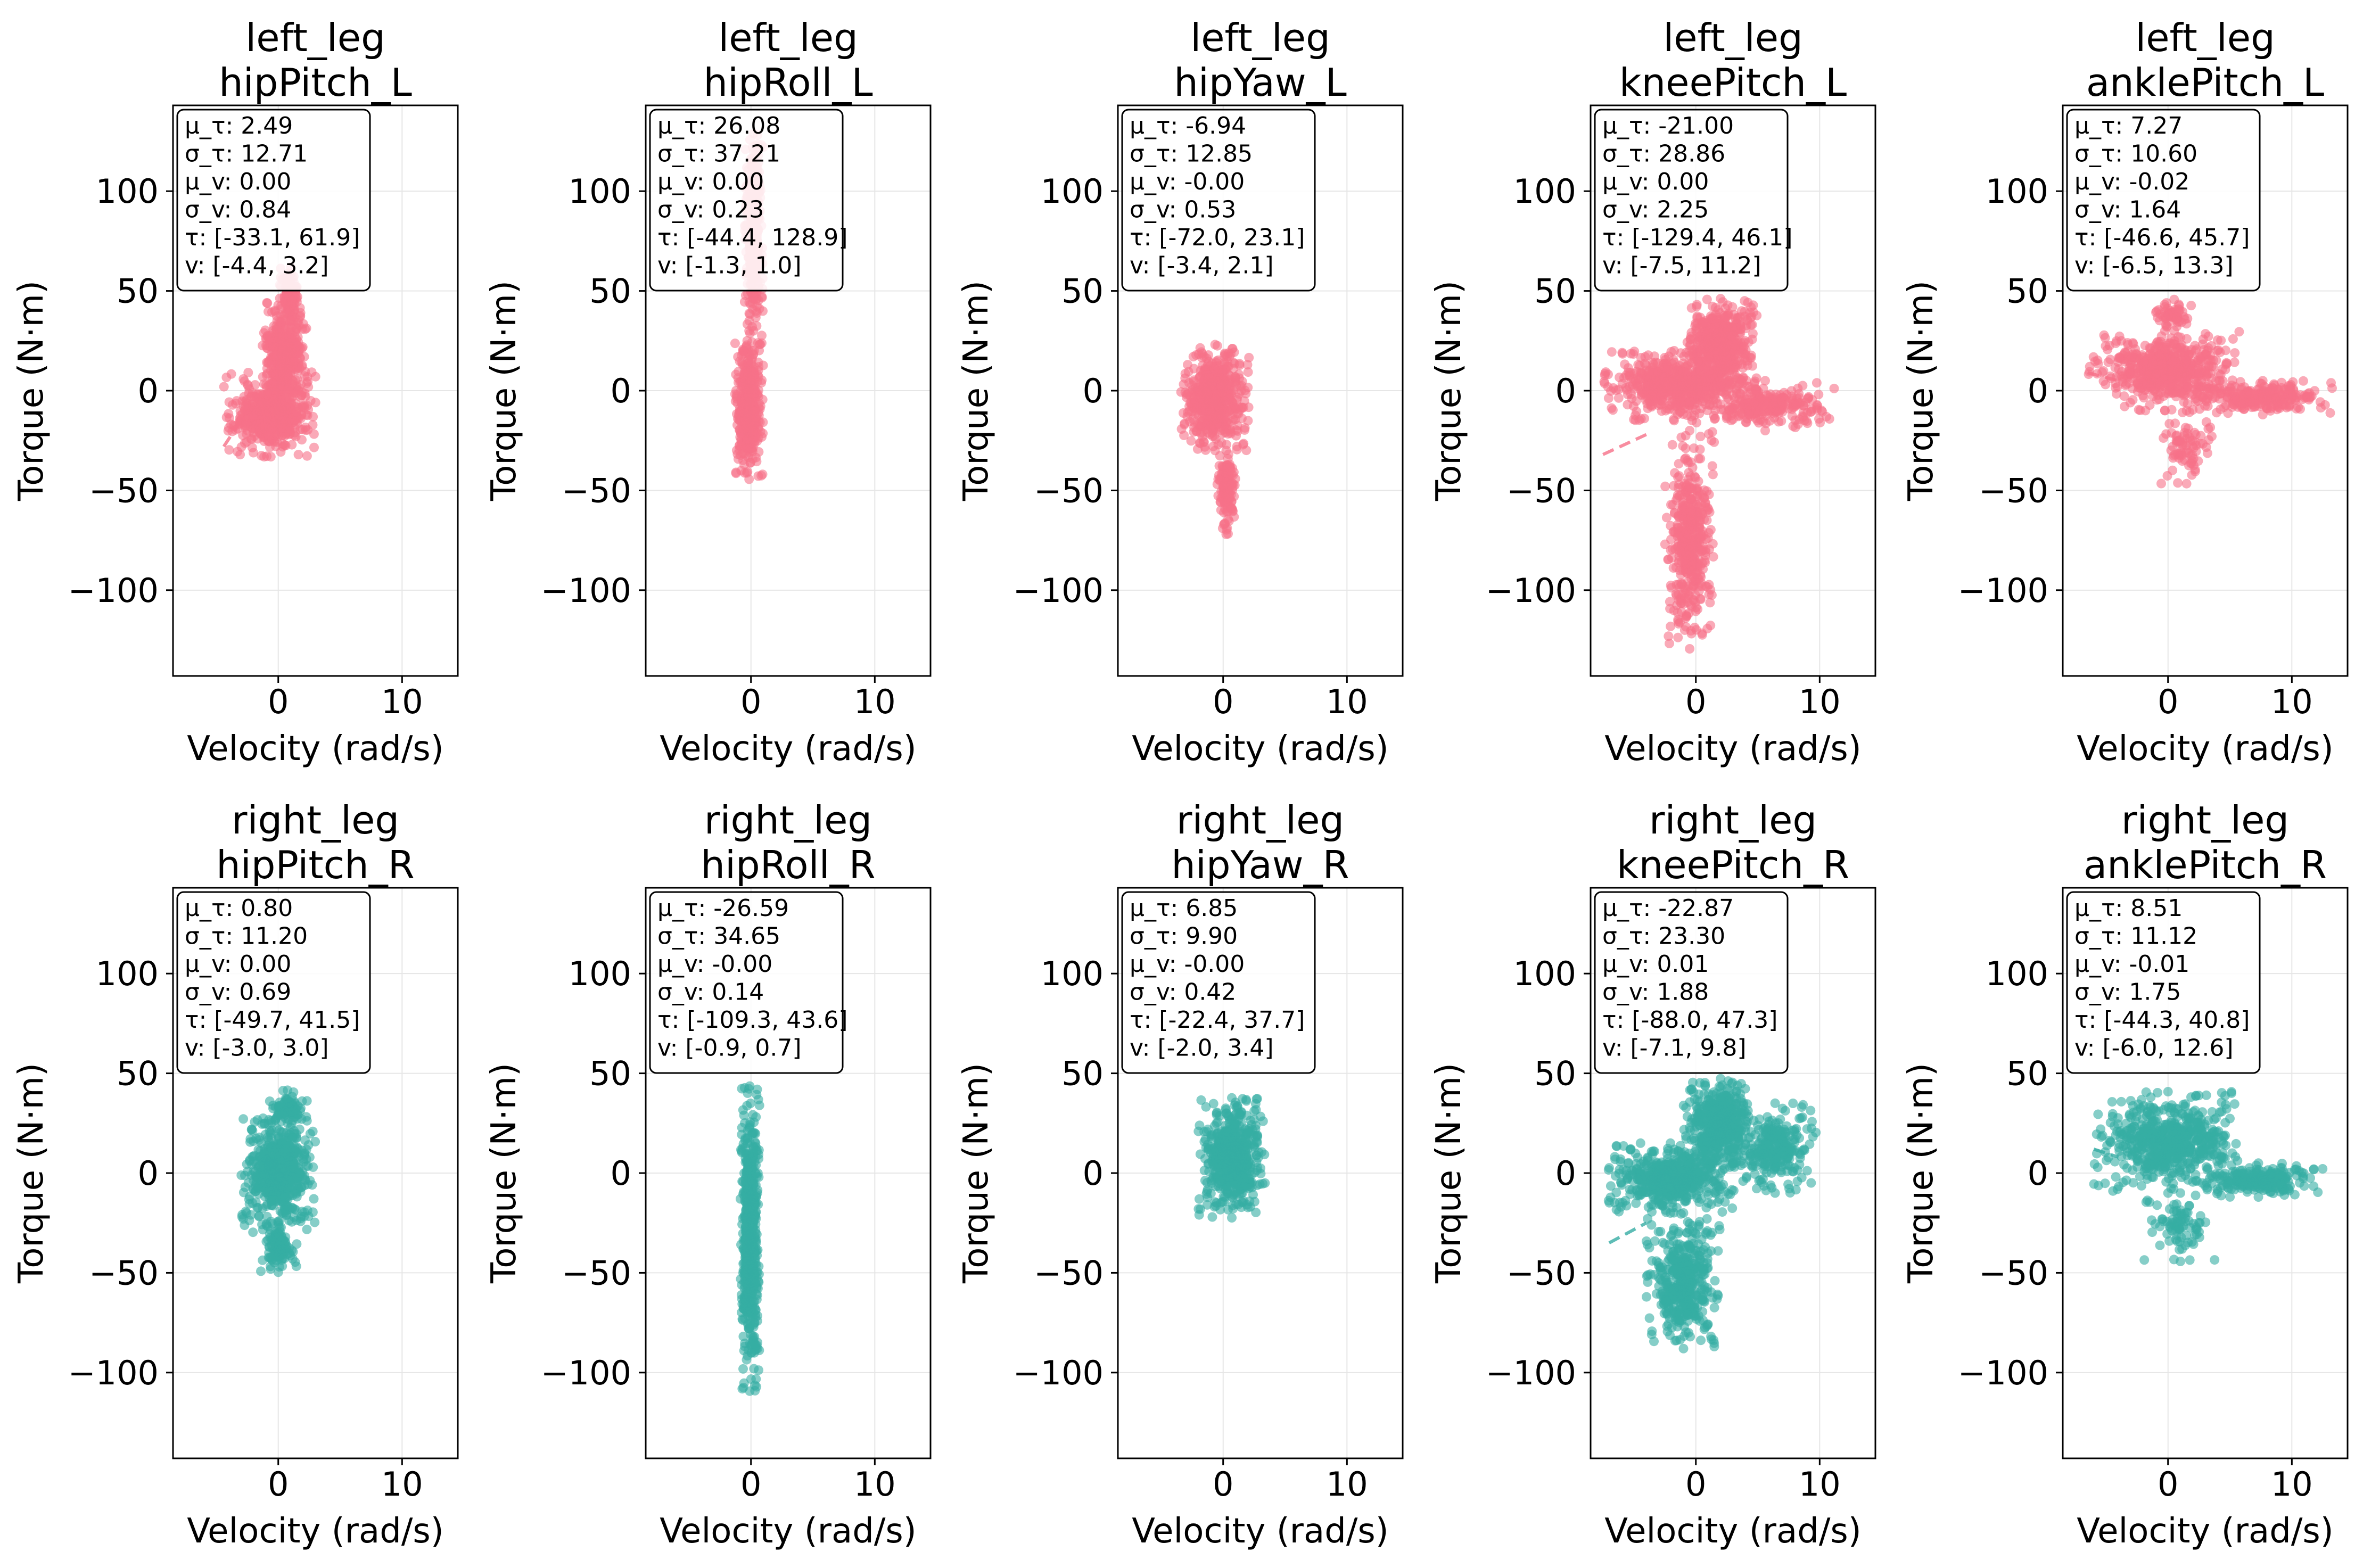  What do you see at coordinates (1202, 265) in the screenshot?
I see `chart2-stat-5: v: [-3.4, 2.1]` at bounding box center [1202, 265].